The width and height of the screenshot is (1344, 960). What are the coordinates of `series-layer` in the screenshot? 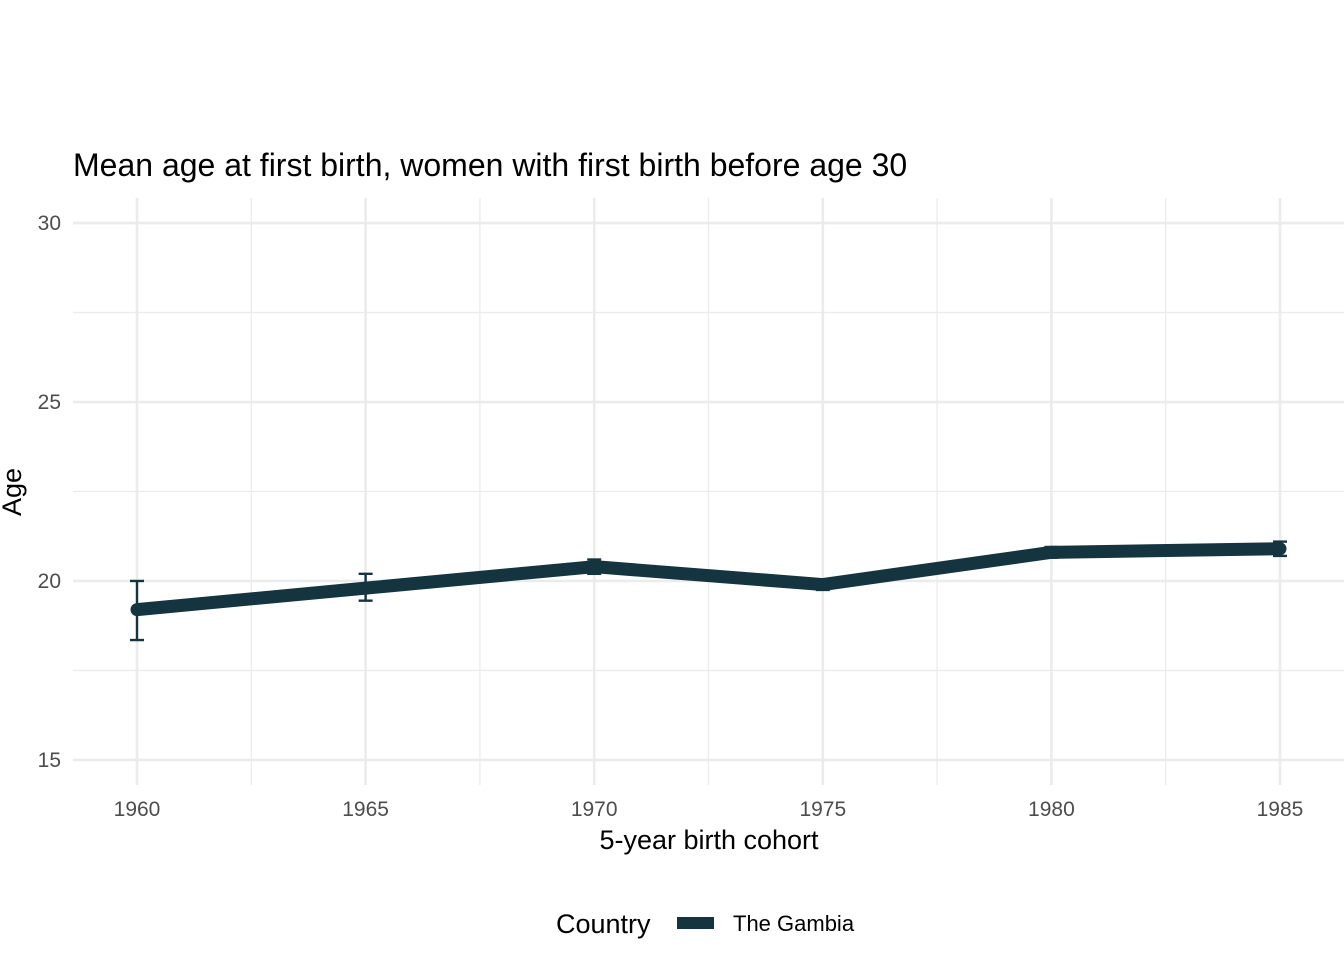 It's located at (708, 591).